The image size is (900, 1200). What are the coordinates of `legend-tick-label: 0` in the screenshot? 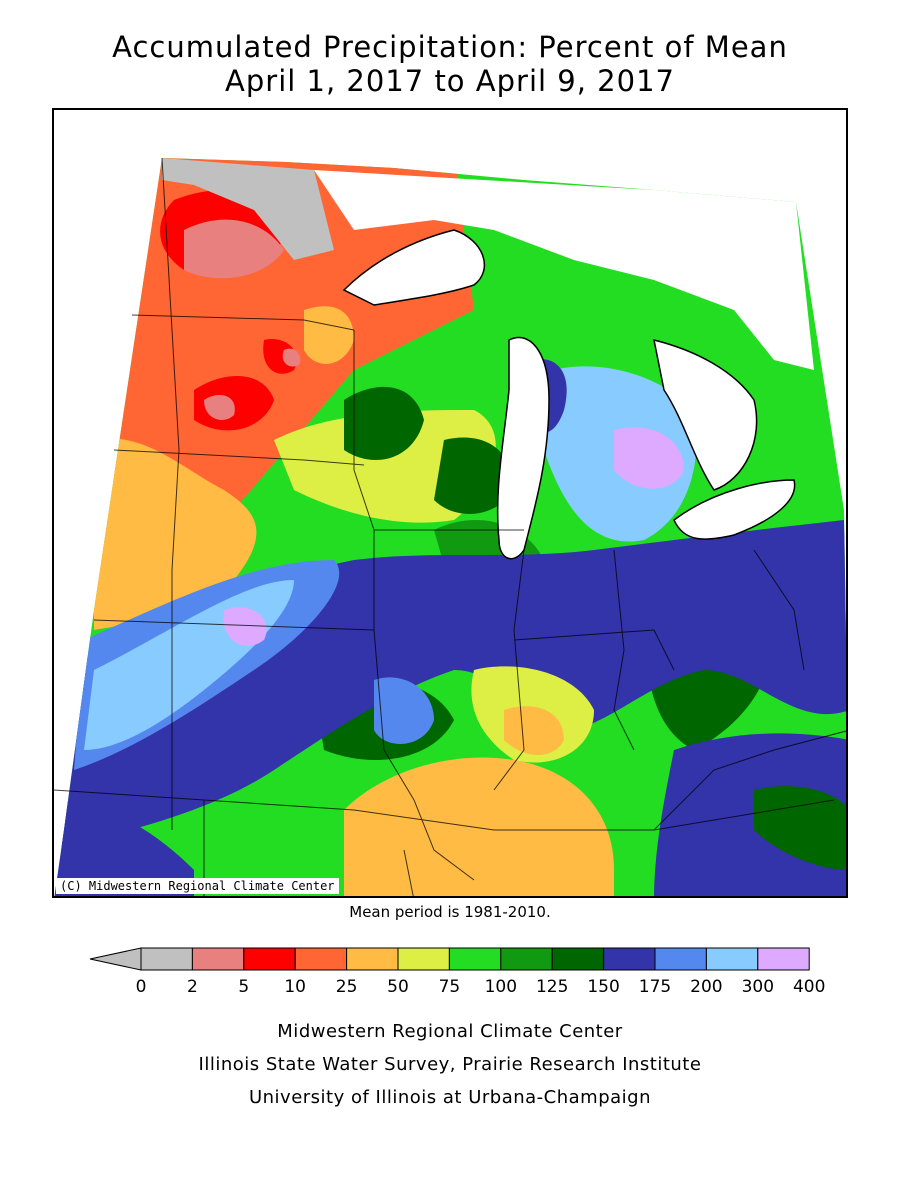 It's located at (141, 987).